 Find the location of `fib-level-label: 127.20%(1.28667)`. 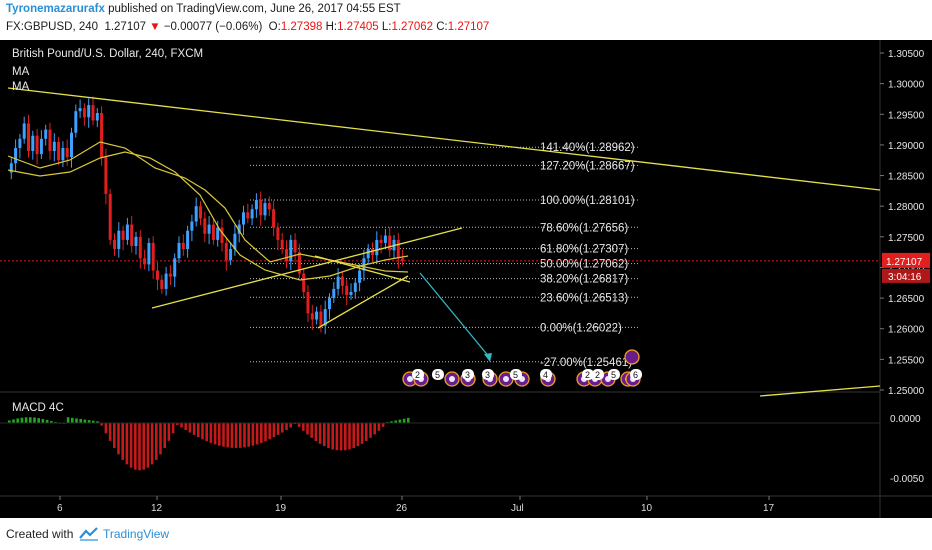

fib-level-label: 127.20%(1.28667) is located at coordinates (587, 166).